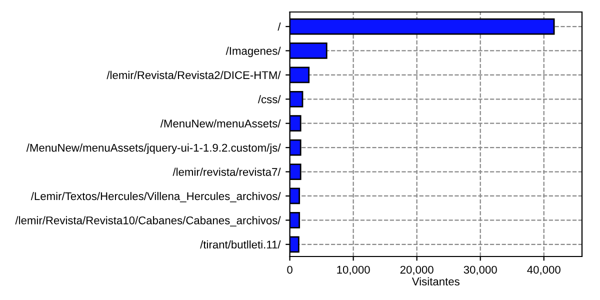 This screenshot has height=300, width=600. Describe the element at coordinates (353, 270) in the screenshot. I see `x-tick-label: 10,000` at that location.